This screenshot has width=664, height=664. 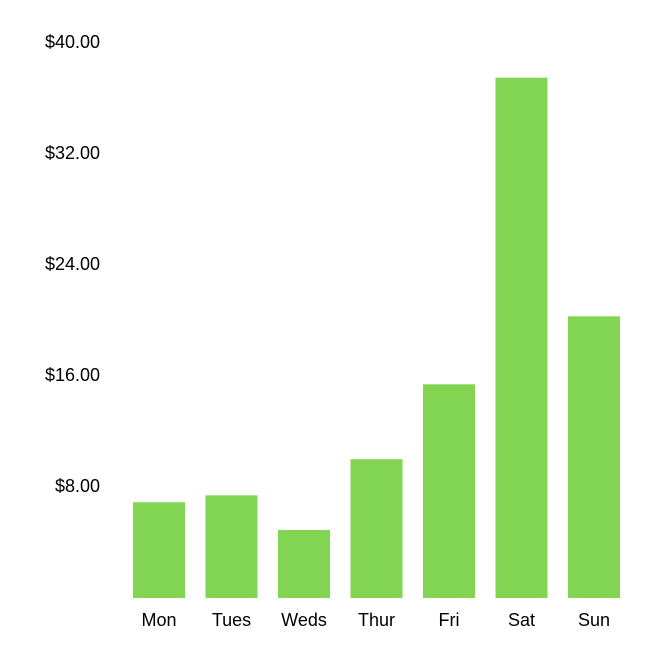 What do you see at coordinates (521, 337) in the screenshot?
I see `bar-sat` at bounding box center [521, 337].